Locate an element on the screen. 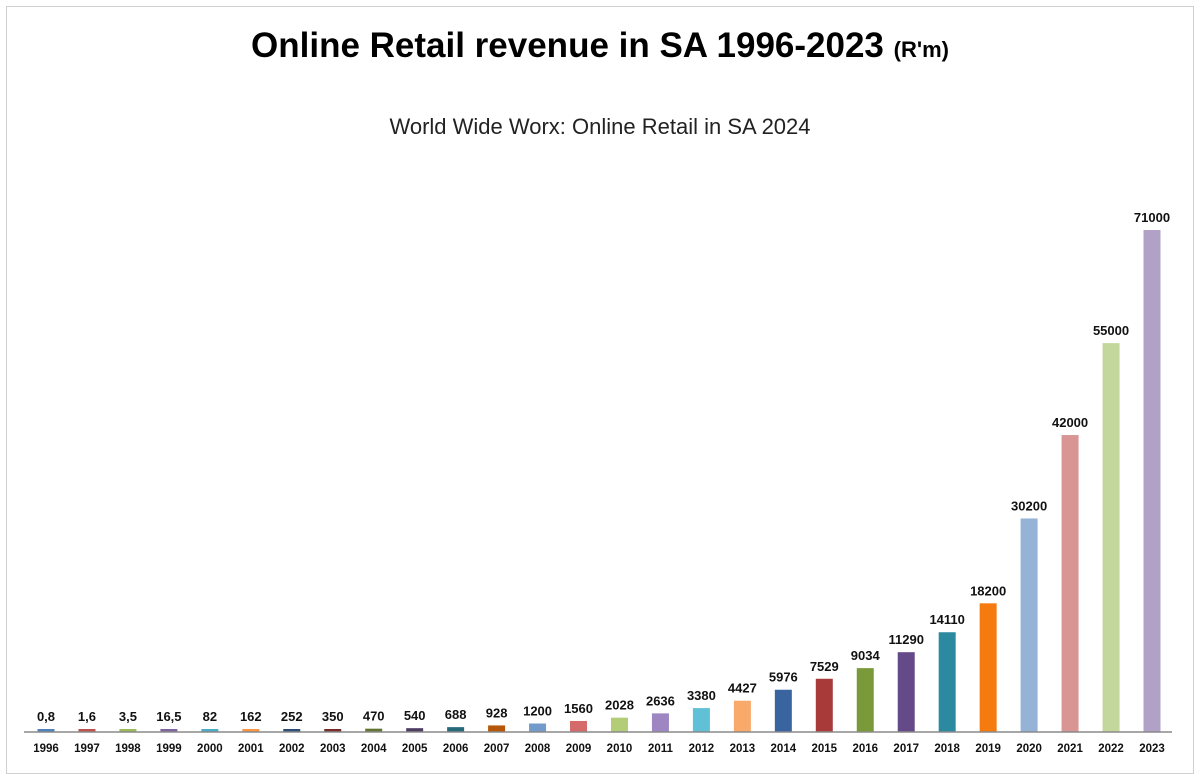 The image size is (1200, 780). data-label-2023: 71000 is located at coordinates (1152, 217).